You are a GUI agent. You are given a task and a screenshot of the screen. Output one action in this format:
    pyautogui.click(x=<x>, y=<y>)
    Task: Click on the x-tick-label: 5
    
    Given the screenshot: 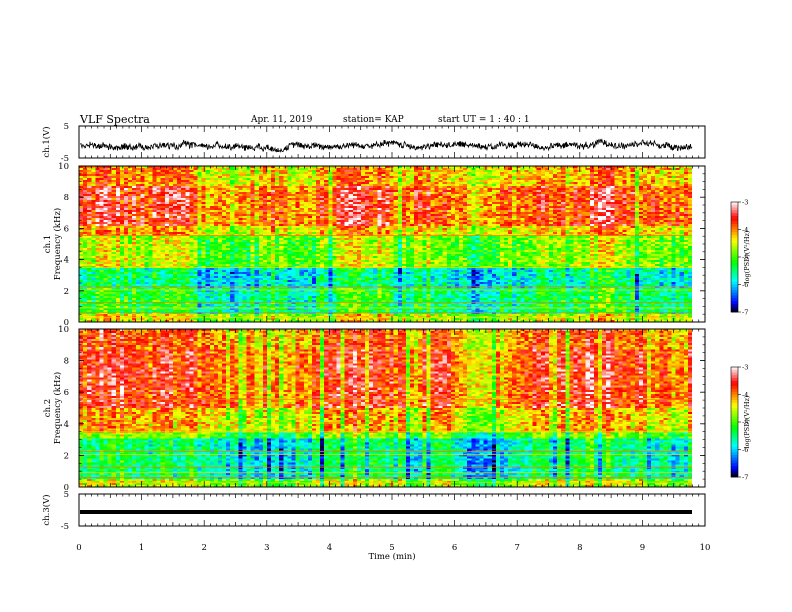 What is the action you would take?
    pyautogui.click(x=391, y=548)
    